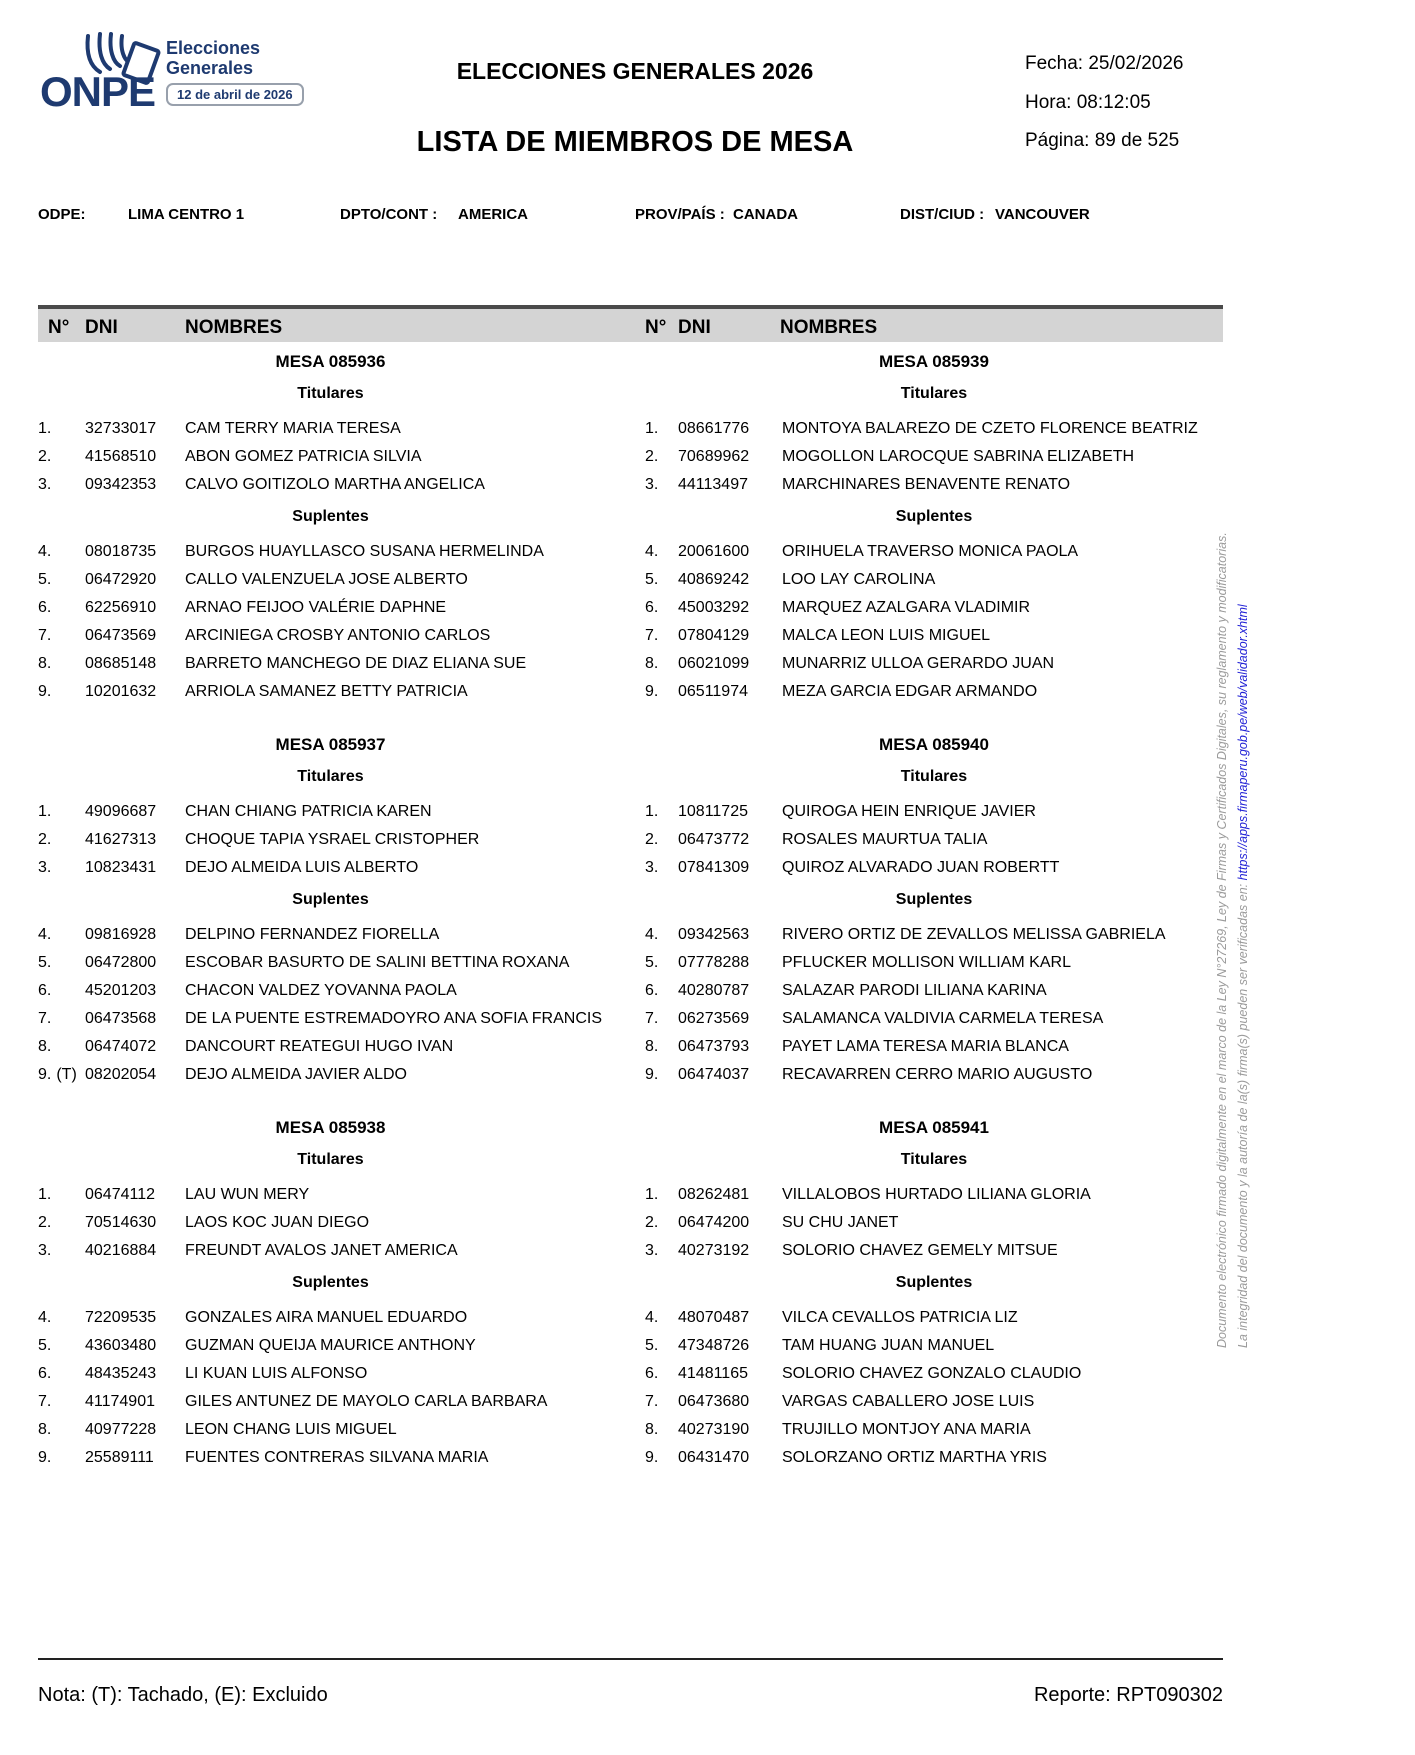 Image resolution: width=1415 pixels, height=1755 pixels. I want to click on member-name: TAM HUANG JUAN MANUEL, so click(888, 1345).